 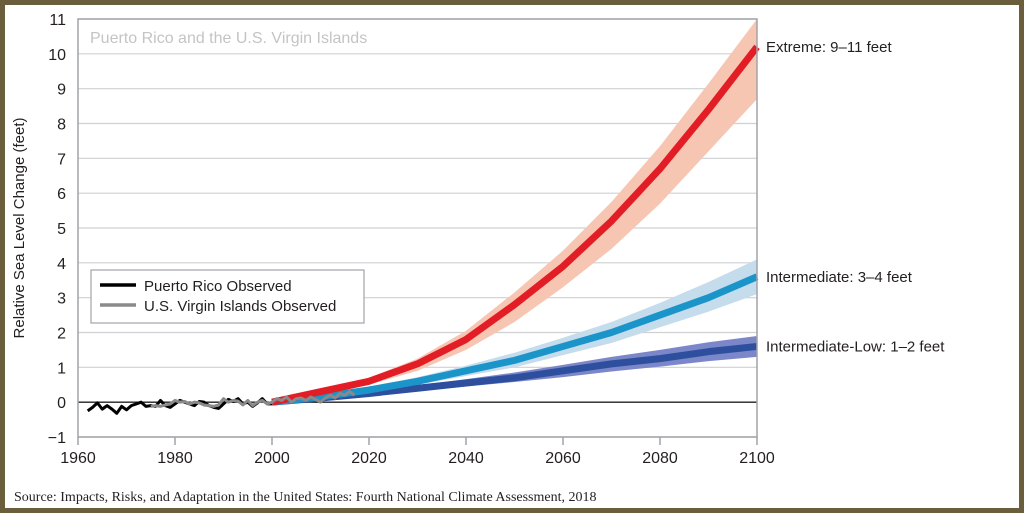 I want to click on y-tick-label: 0, so click(x=61, y=403).